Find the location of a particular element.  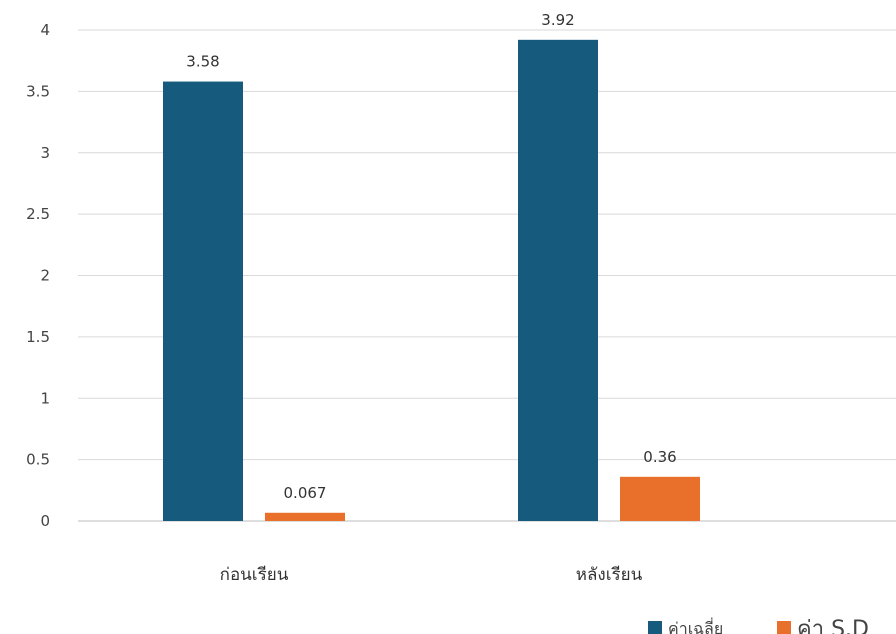

category-label: หลังเรียน is located at coordinates (609, 575).